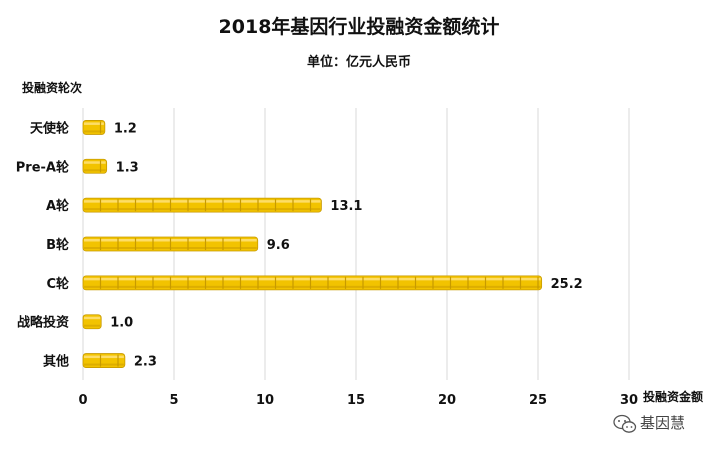 This screenshot has width=719, height=452. Describe the element at coordinates (625, 423) in the screenshot. I see `wechat-icon` at that location.